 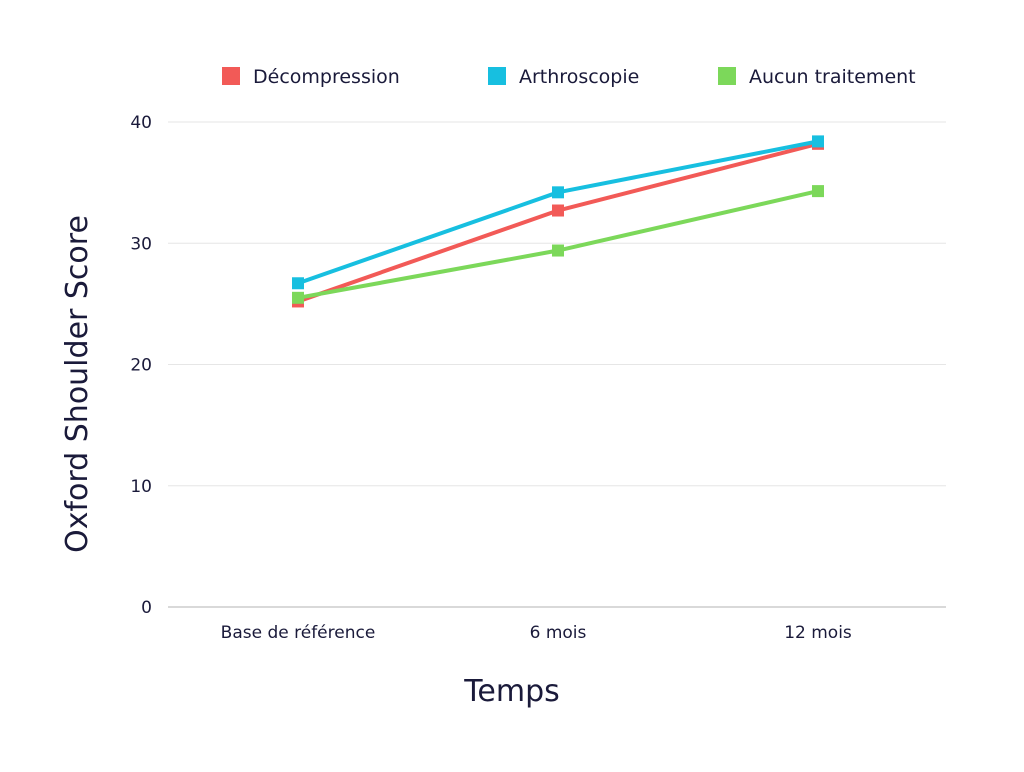 What do you see at coordinates (141, 487) in the screenshot?
I see `y-tick-label: 10` at bounding box center [141, 487].